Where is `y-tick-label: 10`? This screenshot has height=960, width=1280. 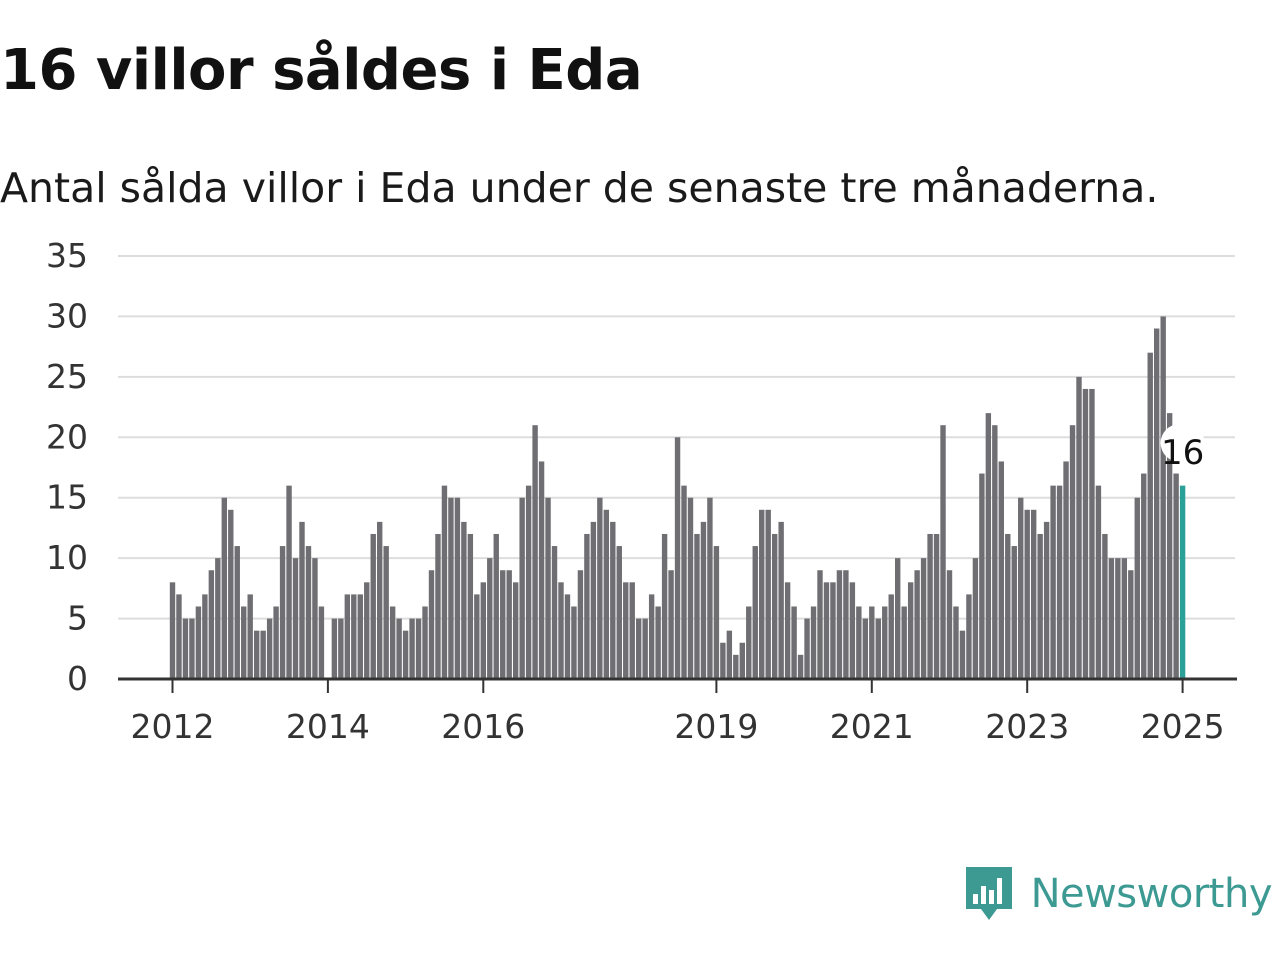
y-tick-label: 10 is located at coordinates (67, 557).